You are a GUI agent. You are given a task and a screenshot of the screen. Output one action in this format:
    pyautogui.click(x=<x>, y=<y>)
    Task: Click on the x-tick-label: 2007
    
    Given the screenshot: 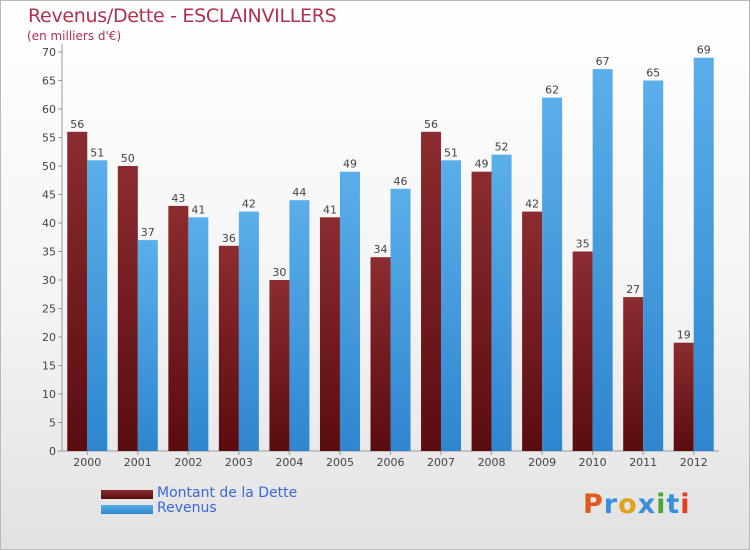 What is the action you would take?
    pyautogui.click(x=441, y=462)
    